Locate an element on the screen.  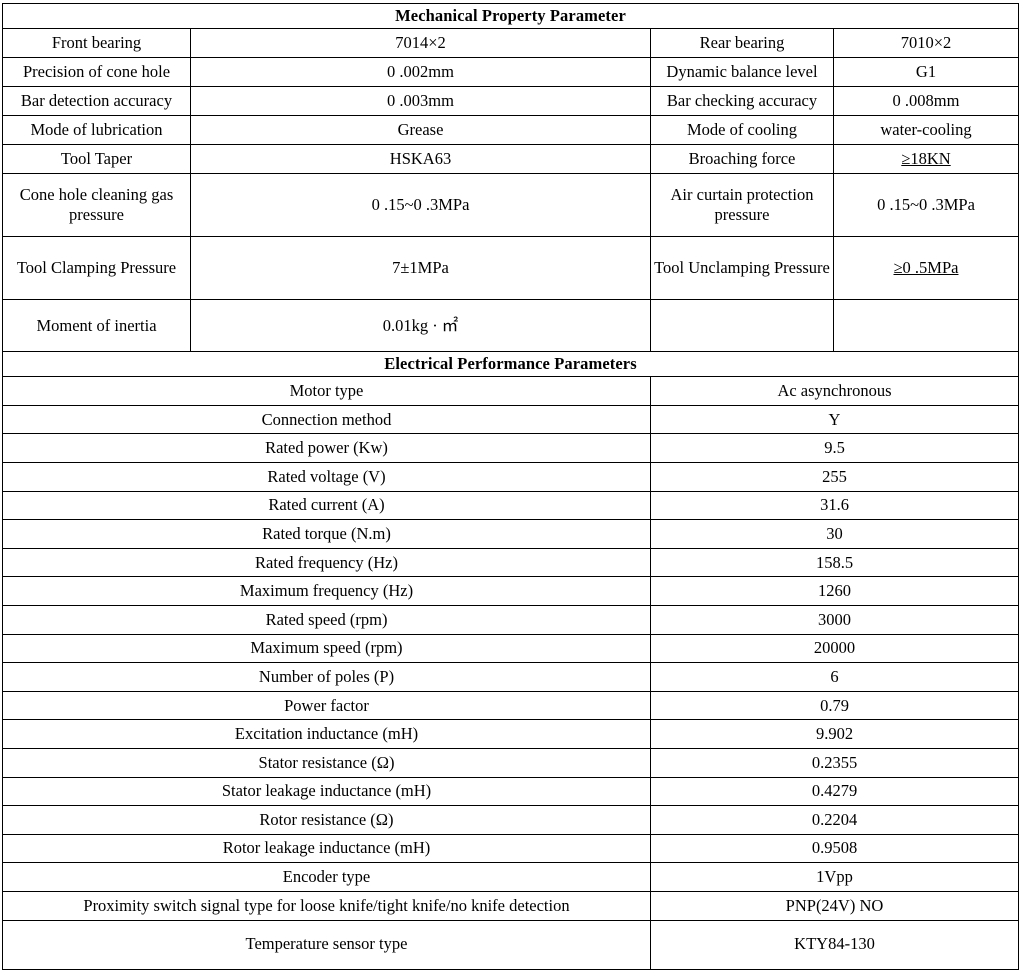
row-value-secondary: 7010×2 is located at coordinates (926, 43).